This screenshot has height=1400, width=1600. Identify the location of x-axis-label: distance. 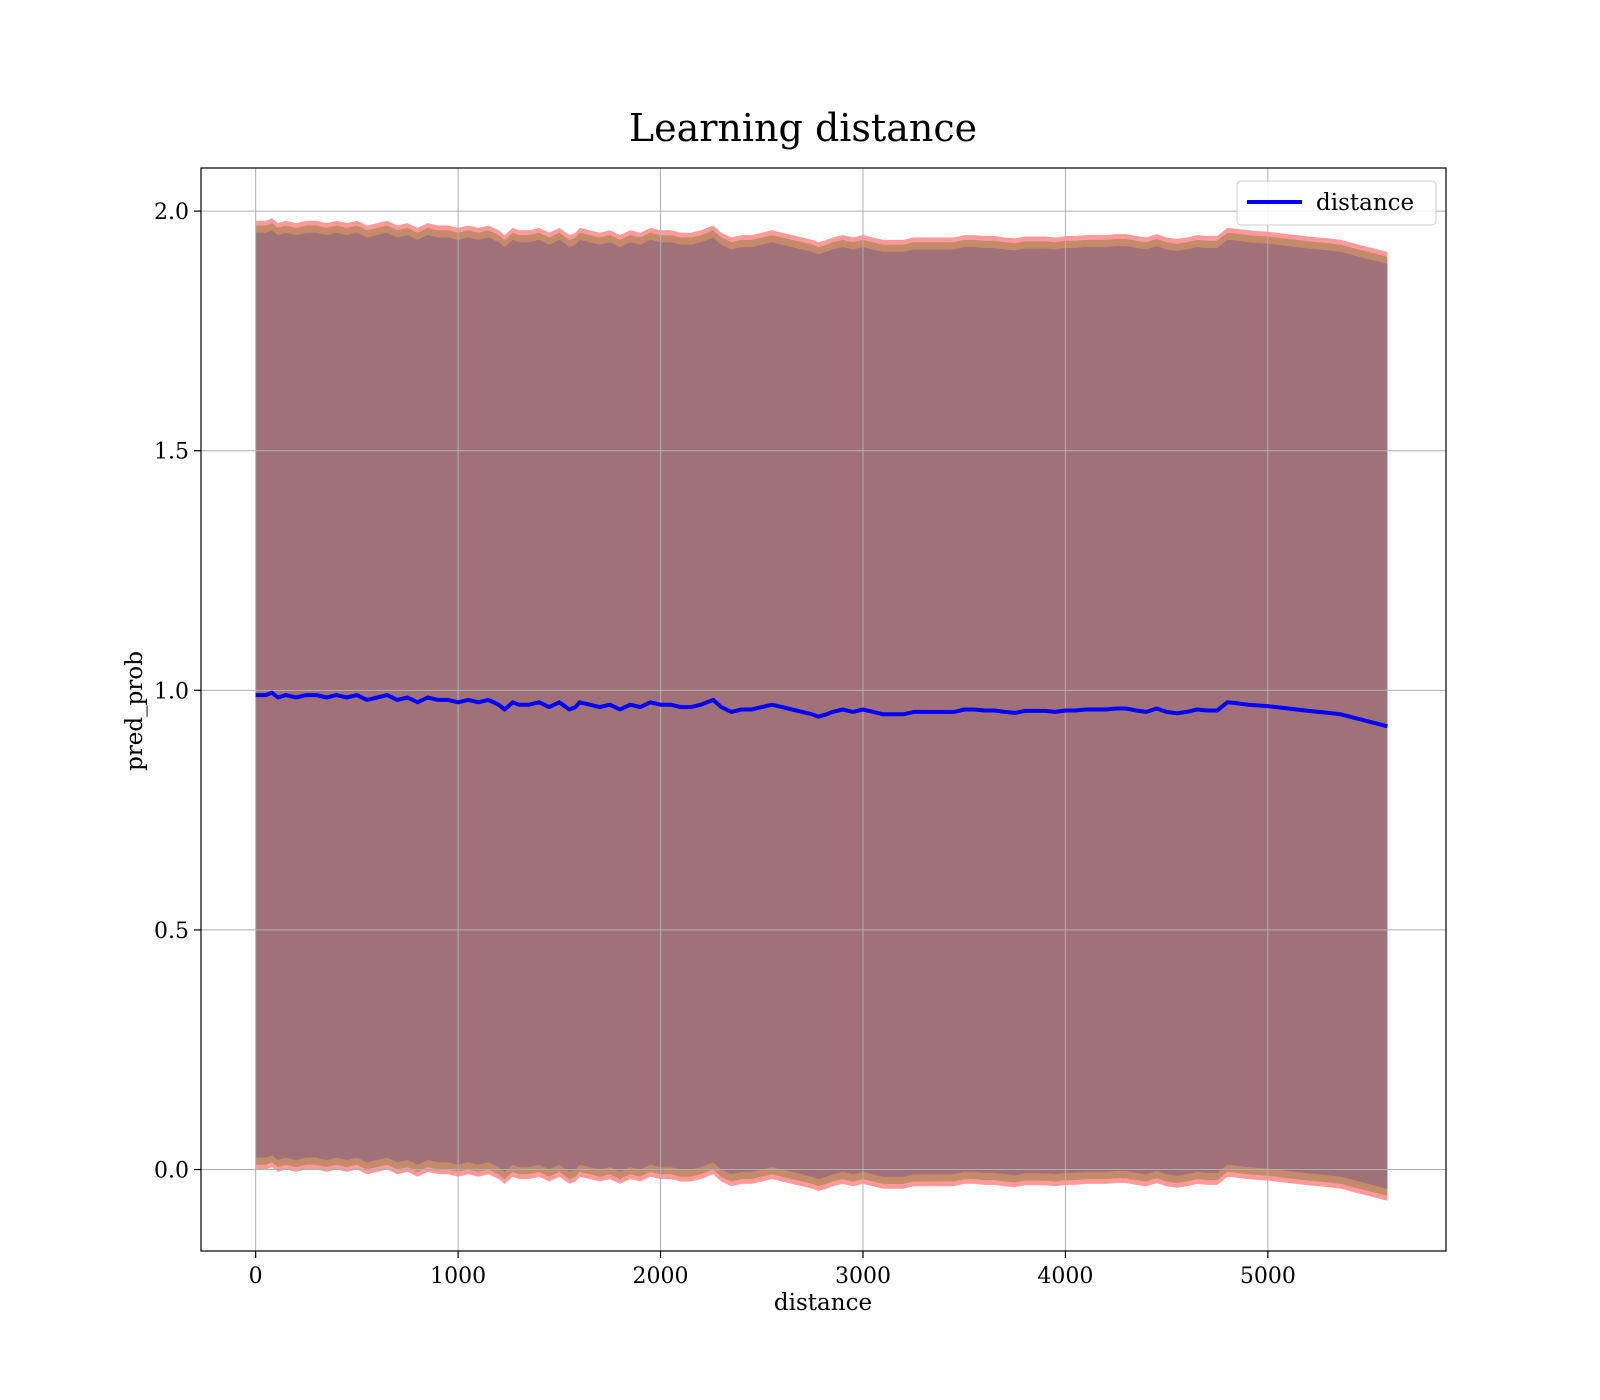
(823, 1303).